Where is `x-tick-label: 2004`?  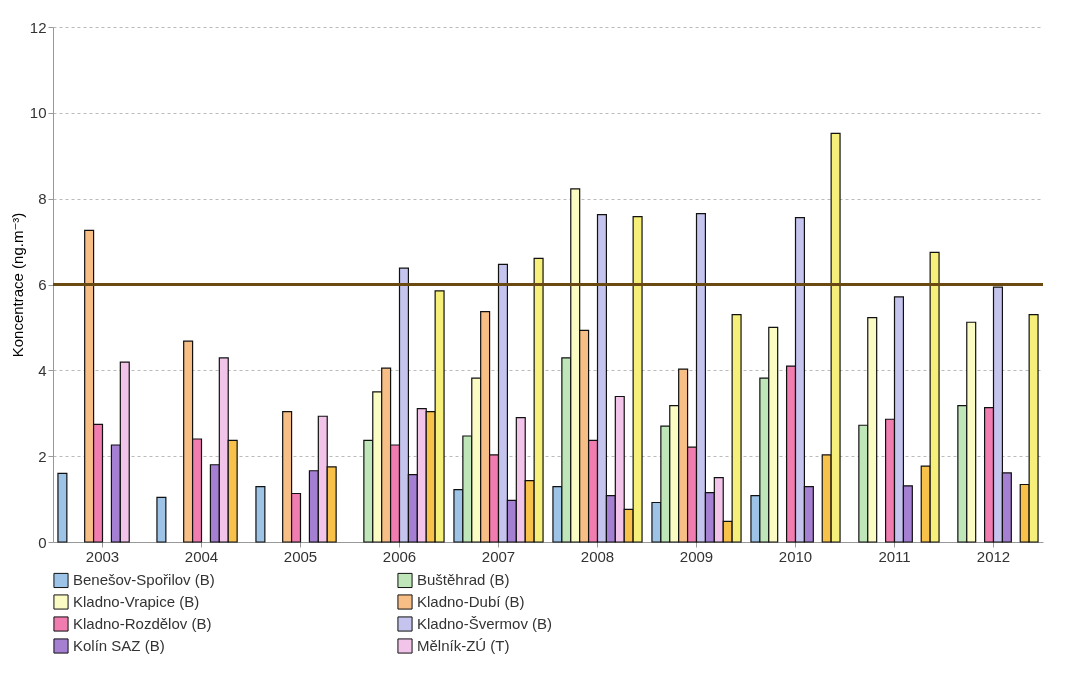 x-tick-label: 2004 is located at coordinates (201, 556).